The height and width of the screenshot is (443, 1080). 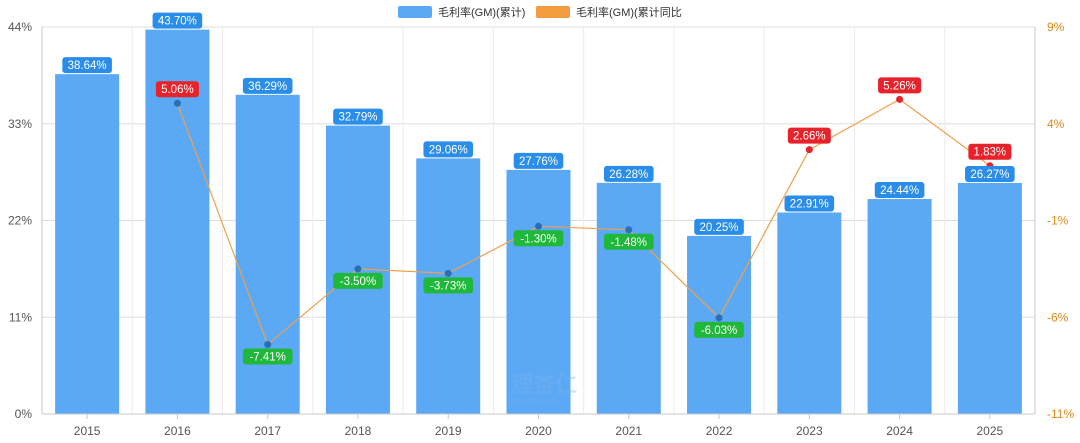 I want to click on y-left-tick-label: 44%, so click(x=20, y=27).